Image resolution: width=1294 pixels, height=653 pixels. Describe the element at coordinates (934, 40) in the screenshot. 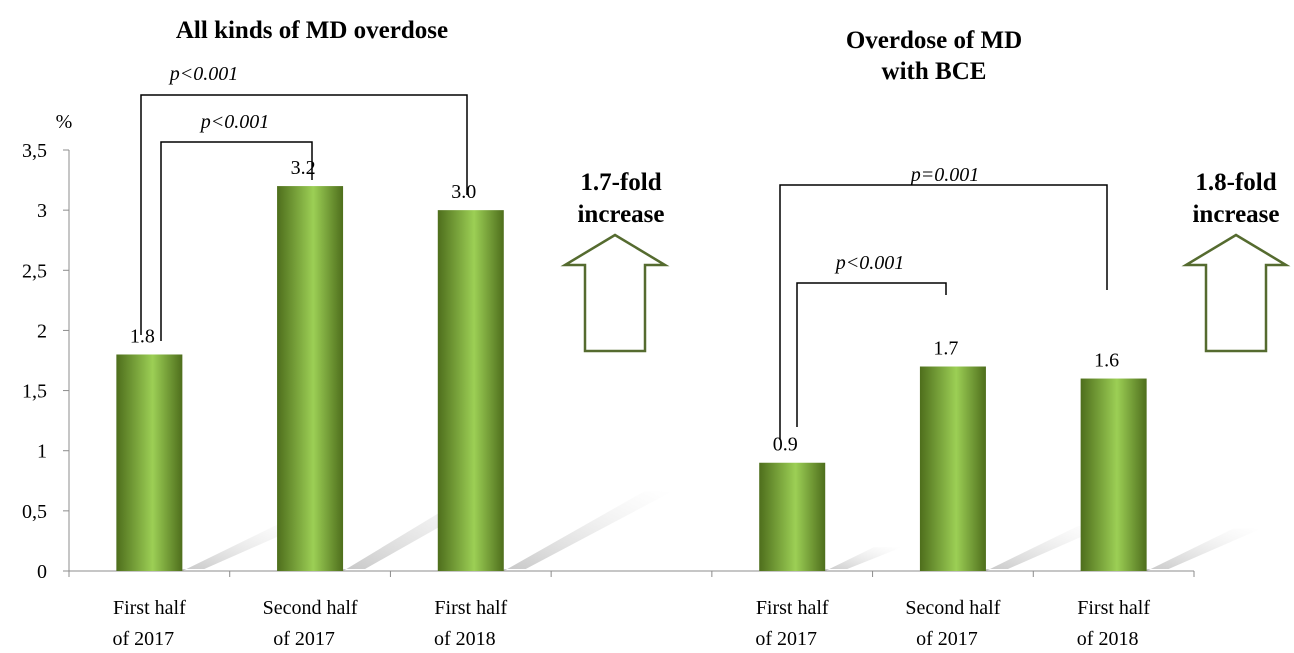

I see `group-title: Overdose of MD` at that location.